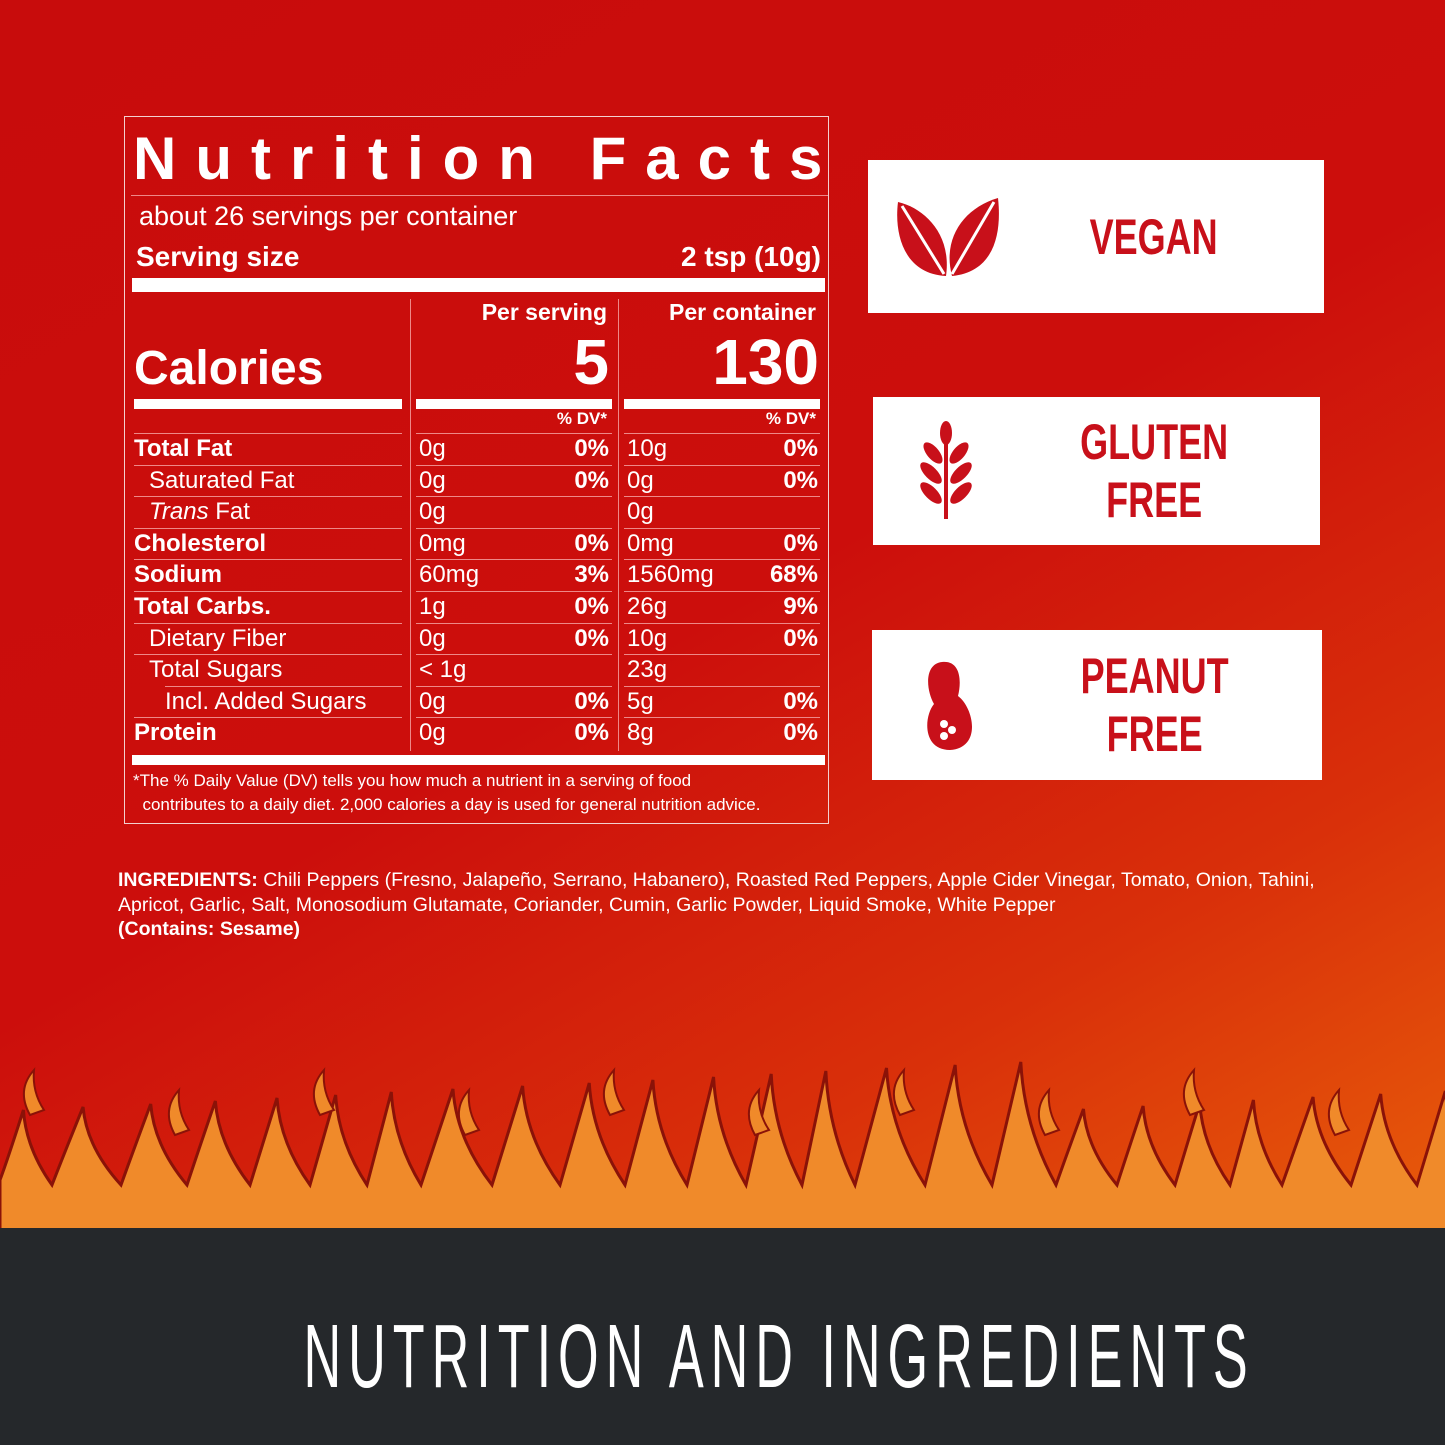 The height and width of the screenshot is (1445, 1445). What do you see at coordinates (477, 449) in the screenshot?
I see `nutrient-row: Total Fat 0g 0% 10g 0%` at bounding box center [477, 449].